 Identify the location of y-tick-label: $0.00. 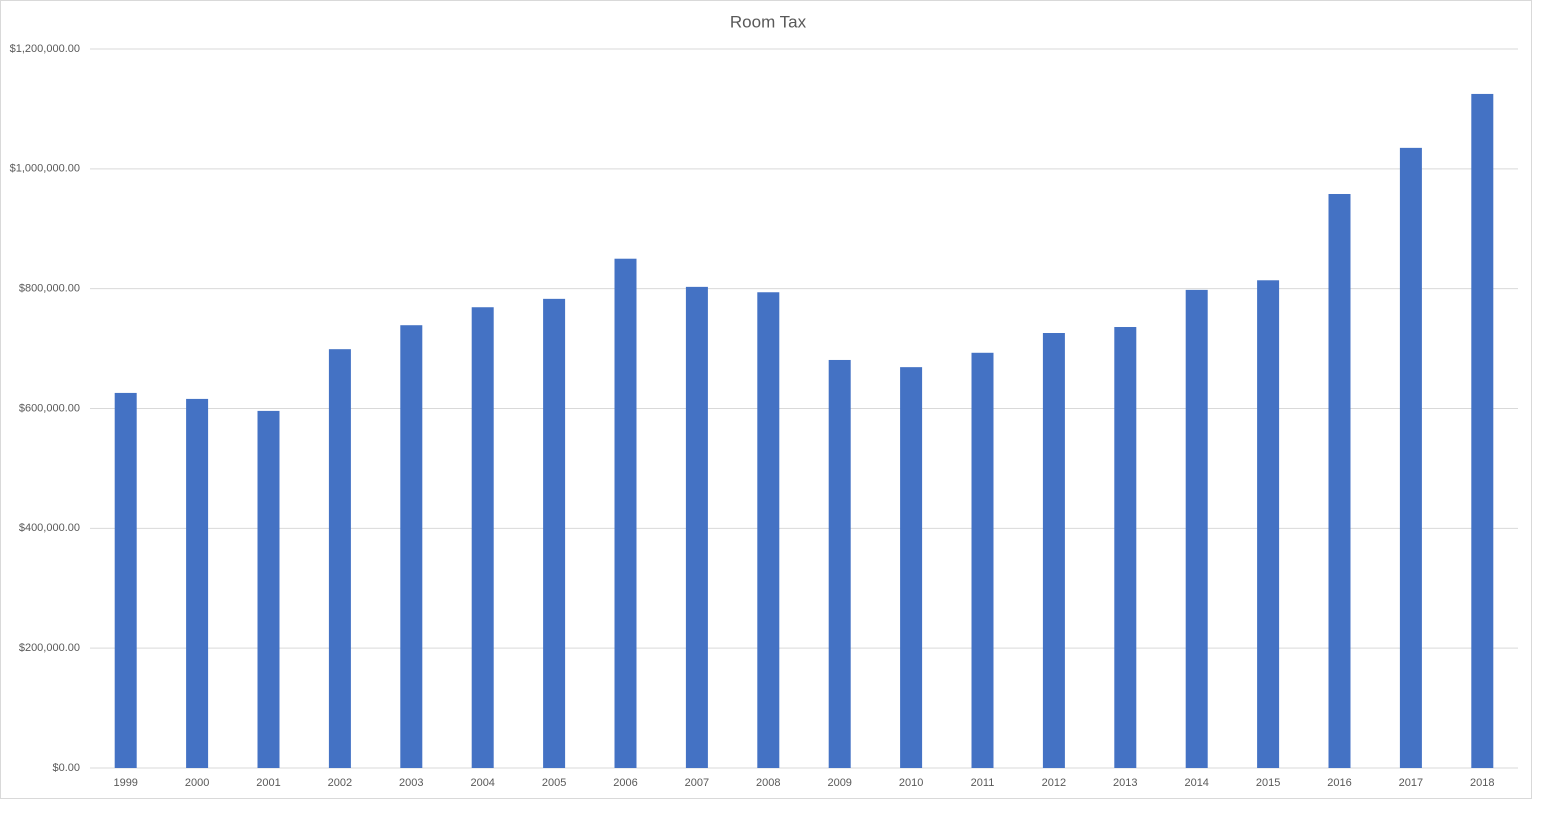
(66, 768).